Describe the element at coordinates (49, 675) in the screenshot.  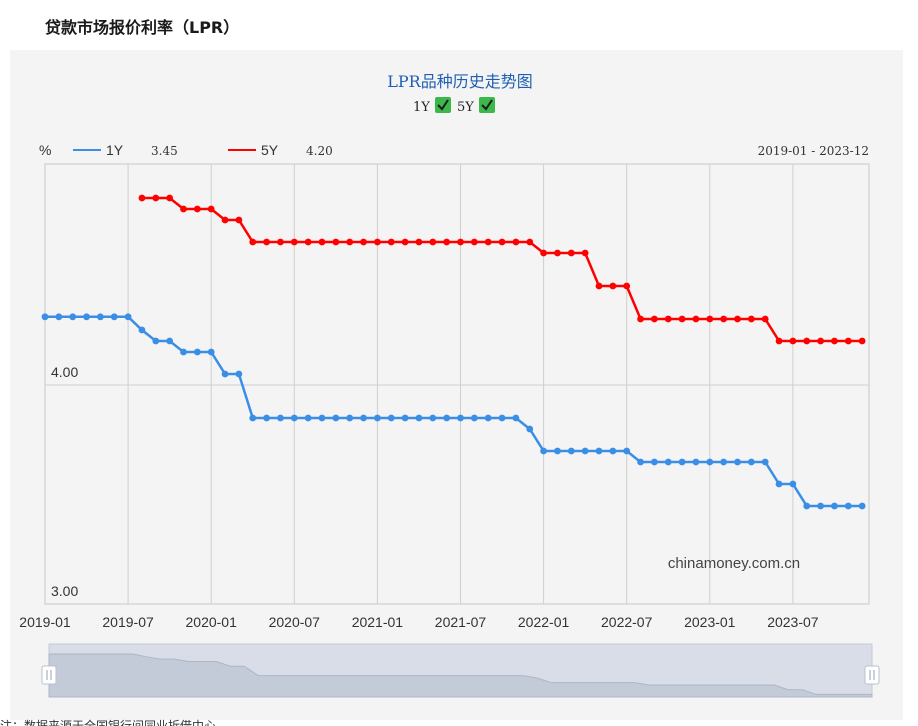
I see `zoom-slider-left-handle` at that location.